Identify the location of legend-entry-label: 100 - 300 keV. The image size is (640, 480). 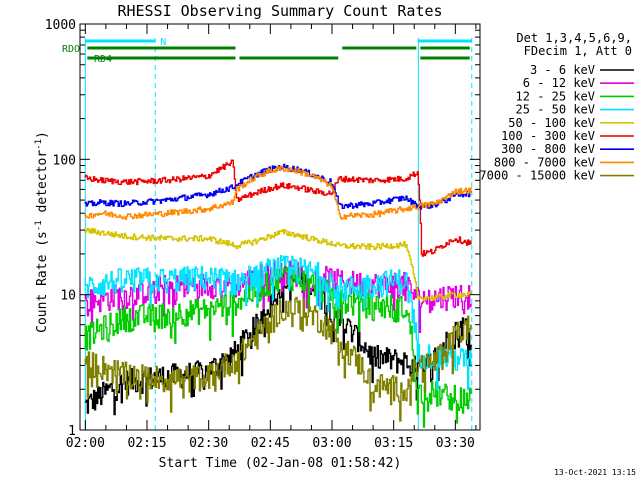
(548, 136).